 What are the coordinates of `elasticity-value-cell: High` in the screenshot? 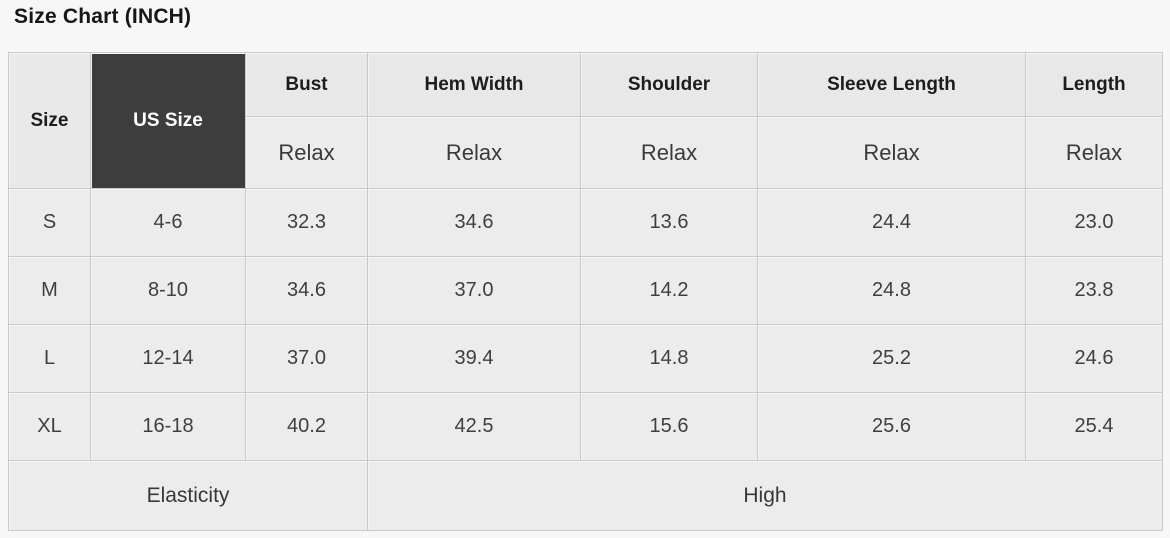 It's located at (765, 495).